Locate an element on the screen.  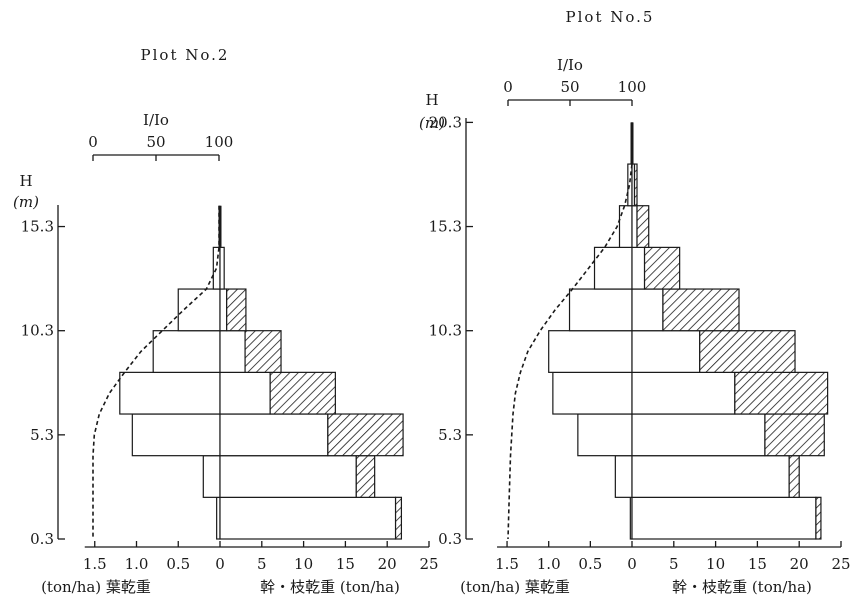
chart-title: Plot No.5 is located at coordinates (610, 17).